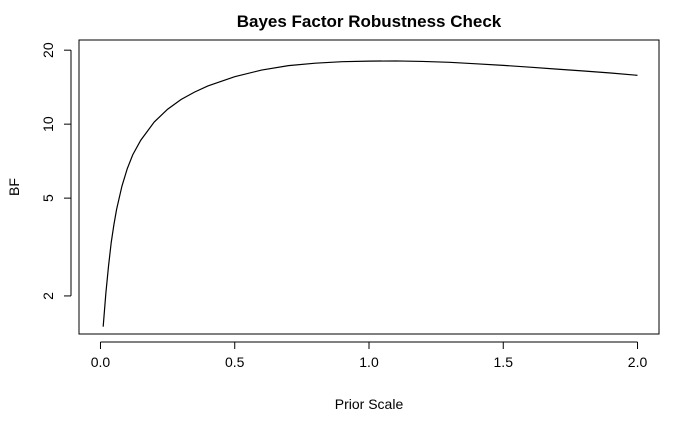 The width and height of the screenshot is (700, 432). What do you see at coordinates (101, 362) in the screenshot?
I see `x-tick-label: 0.0` at bounding box center [101, 362].